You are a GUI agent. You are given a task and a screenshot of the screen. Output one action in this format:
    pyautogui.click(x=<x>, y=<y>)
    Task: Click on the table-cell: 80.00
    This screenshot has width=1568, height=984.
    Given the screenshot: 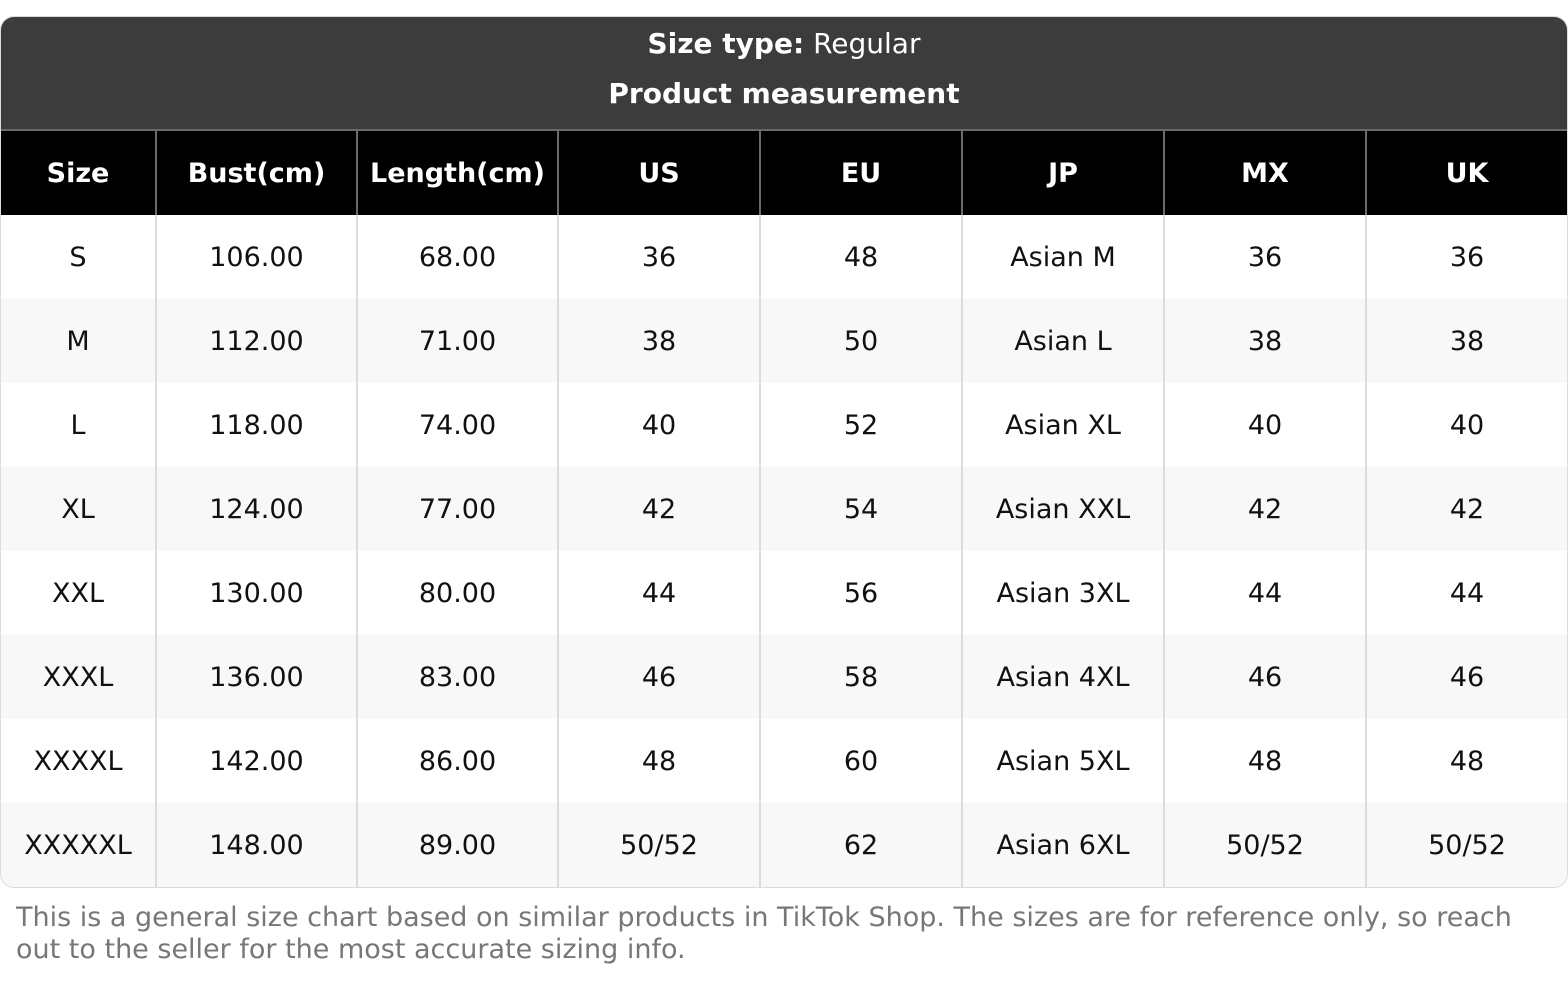 What is the action you would take?
    pyautogui.click(x=457, y=593)
    